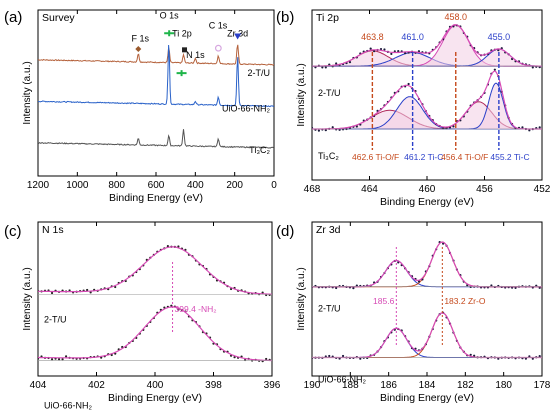 The width and height of the screenshot is (550, 414). Describe the element at coordinates (312, 189) in the screenshot. I see `x-tick-label: 468` at that location.